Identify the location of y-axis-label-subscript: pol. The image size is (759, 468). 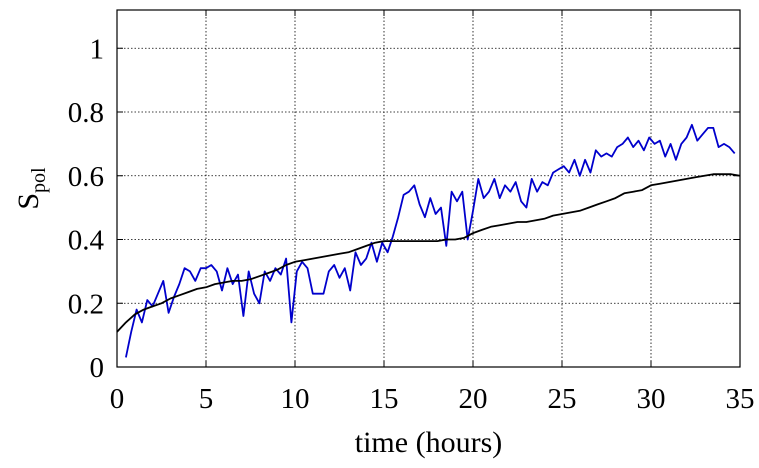
(39, 180).